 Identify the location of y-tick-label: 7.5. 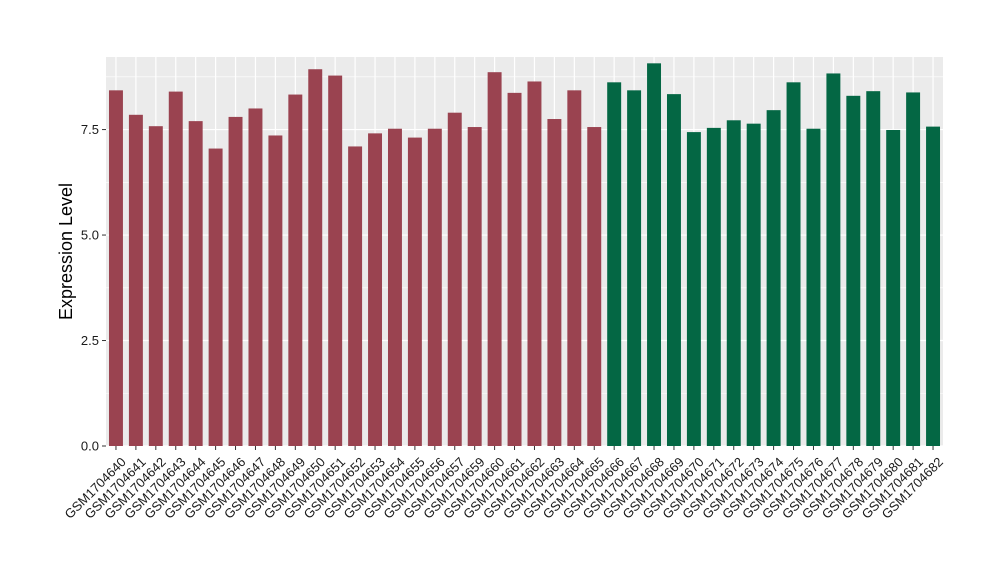
(90, 129).